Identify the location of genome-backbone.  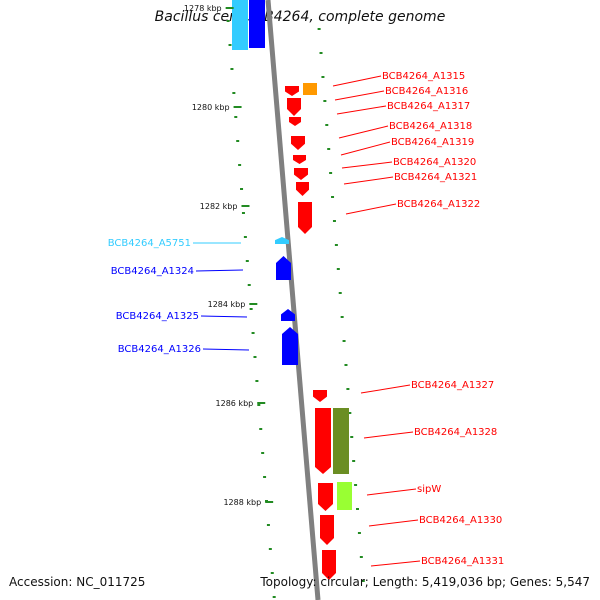
(293, 300).